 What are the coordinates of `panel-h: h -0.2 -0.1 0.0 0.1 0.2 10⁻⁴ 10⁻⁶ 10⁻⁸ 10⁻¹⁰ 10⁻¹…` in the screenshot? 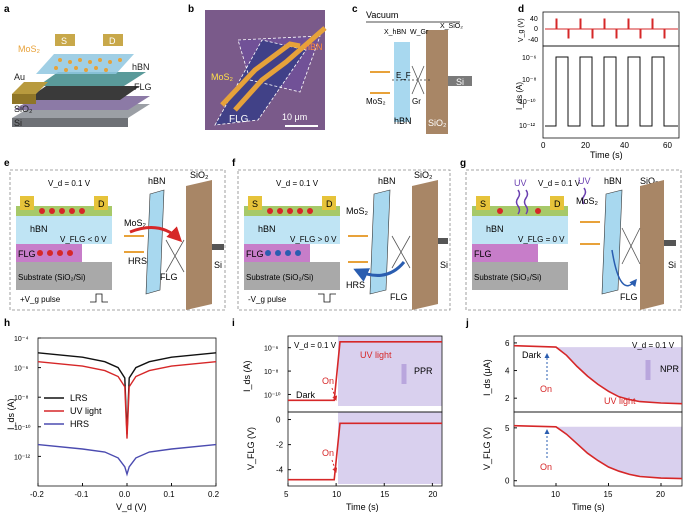 It's located at (112, 415).